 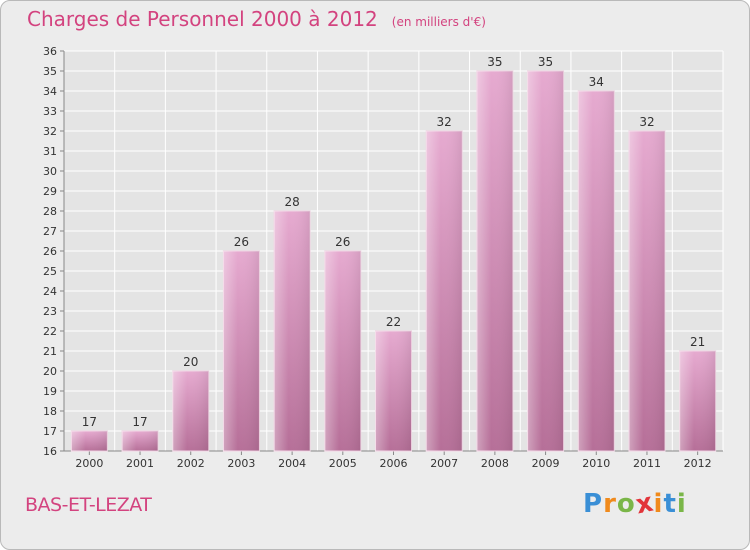 I want to click on x-tick-label-2007: 2007, so click(x=444, y=463).